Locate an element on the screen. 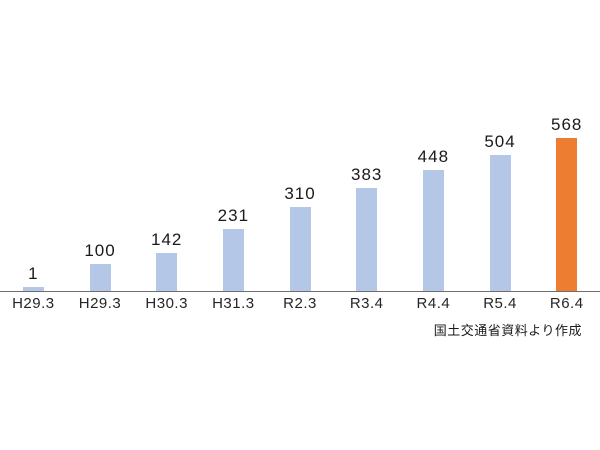  bar-value-label: 568 is located at coordinates (567, 125).